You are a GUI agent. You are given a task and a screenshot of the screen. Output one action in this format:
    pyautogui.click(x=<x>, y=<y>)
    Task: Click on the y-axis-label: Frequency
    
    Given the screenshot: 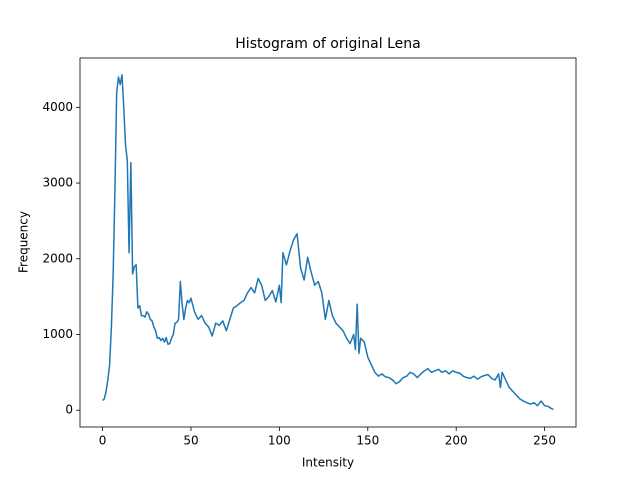 What is the action you would take?
    pyautogui.click(x=24, y=242)
    